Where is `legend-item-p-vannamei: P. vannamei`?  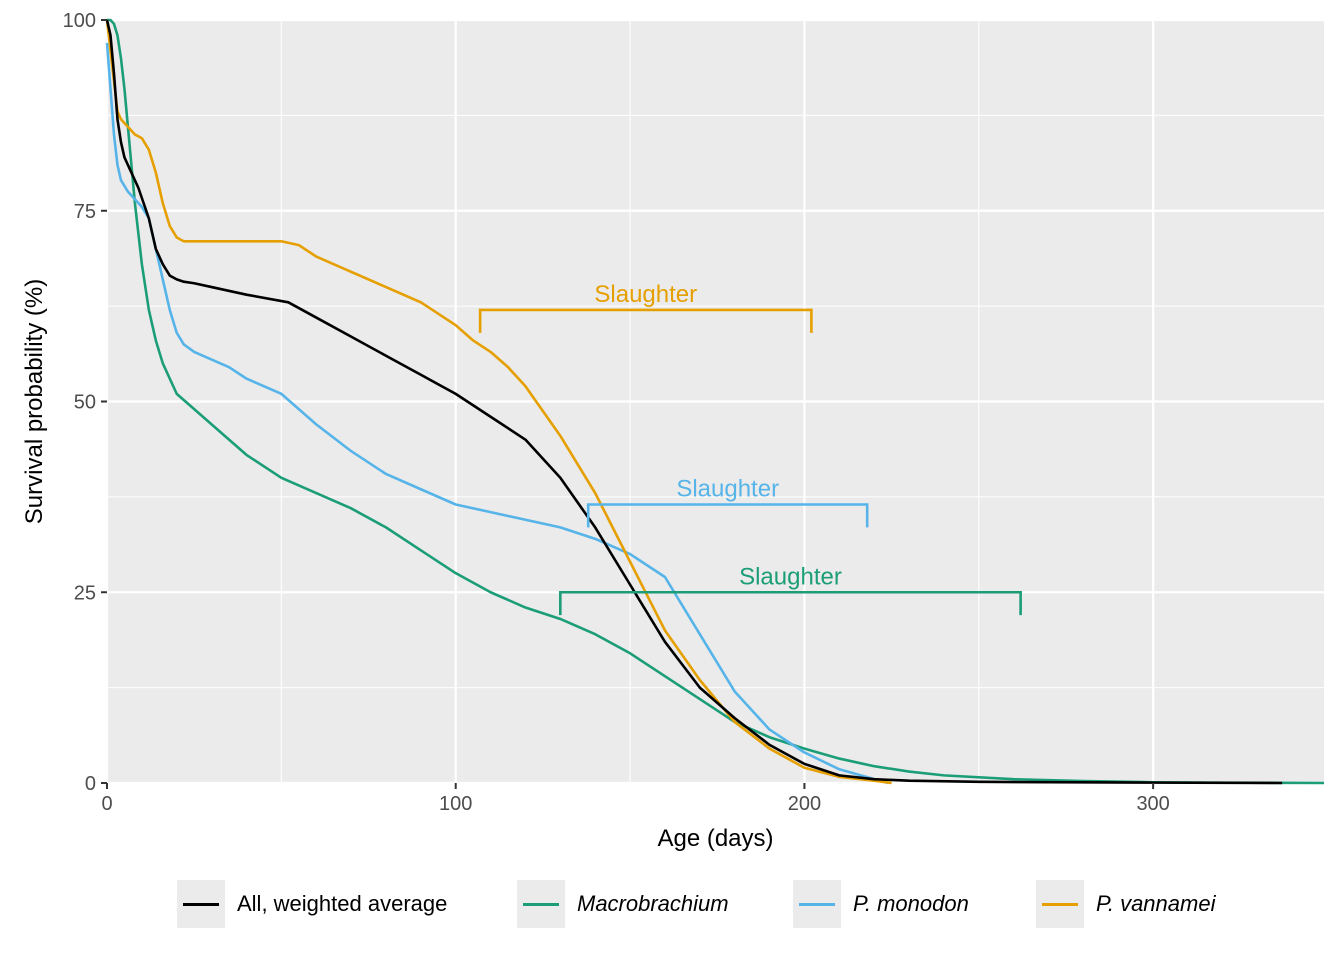 legend-item-p-vannamei: P. vannamei is located at coordinates (1125, 904).